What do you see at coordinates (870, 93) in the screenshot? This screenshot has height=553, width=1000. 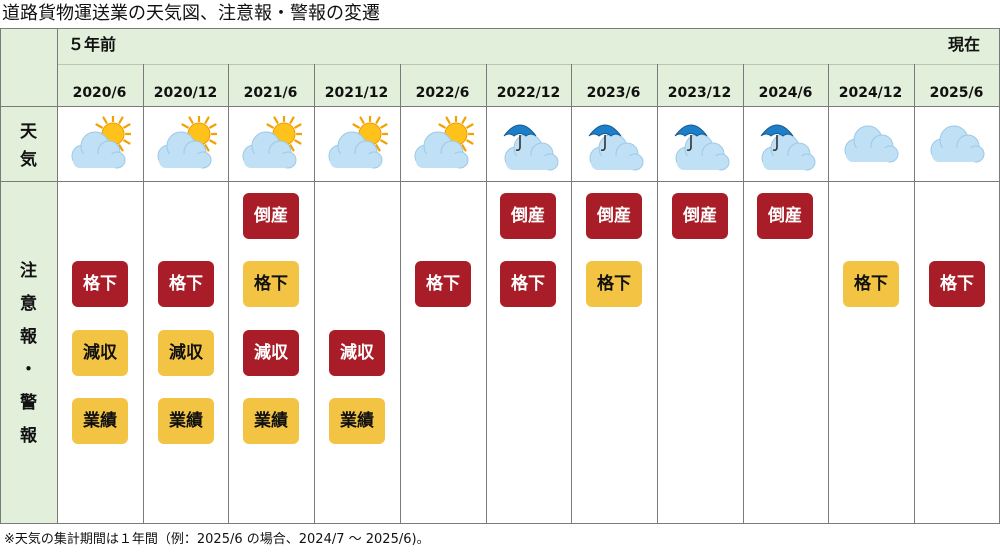 I see `period-label: 2024/12` at bounding box center [870, 93].